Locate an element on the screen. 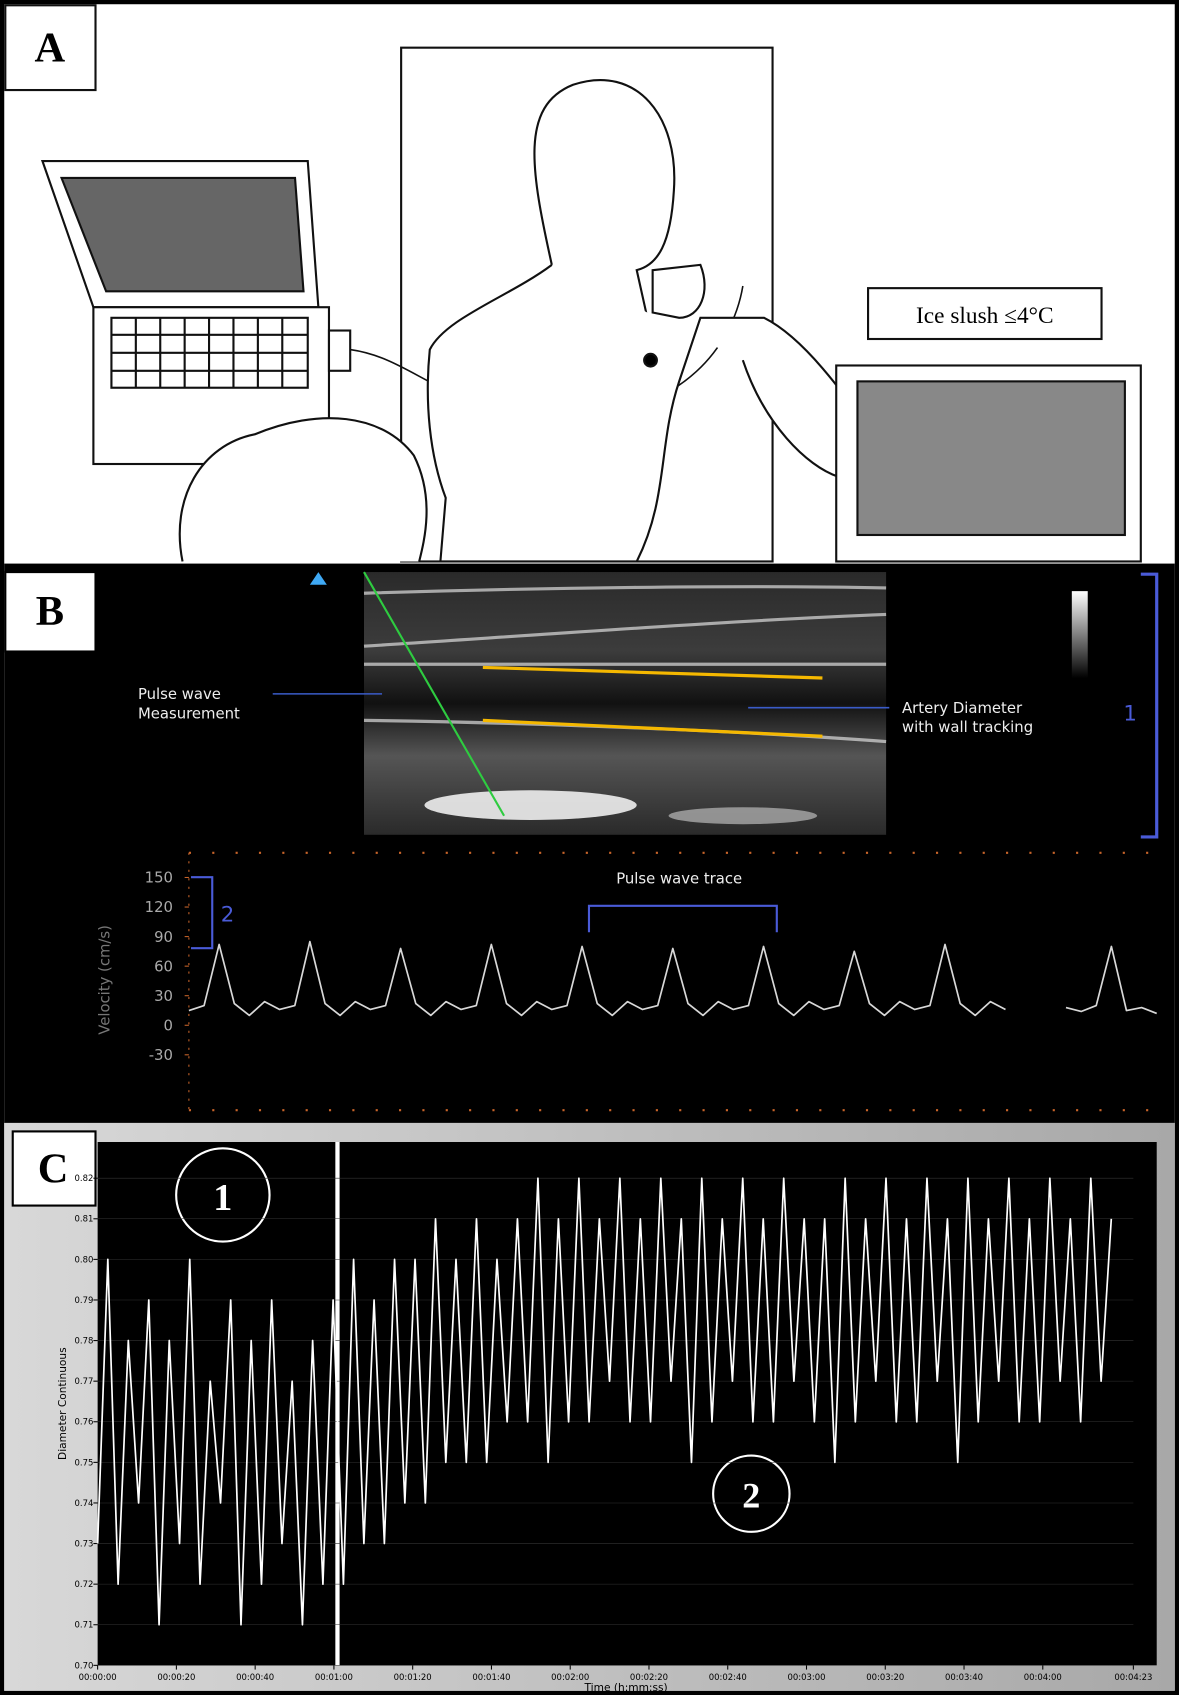 The width and height of the screenshot is (1179, 1695). y-tick-label: 0.77 is located at coordinates (84, 1381).